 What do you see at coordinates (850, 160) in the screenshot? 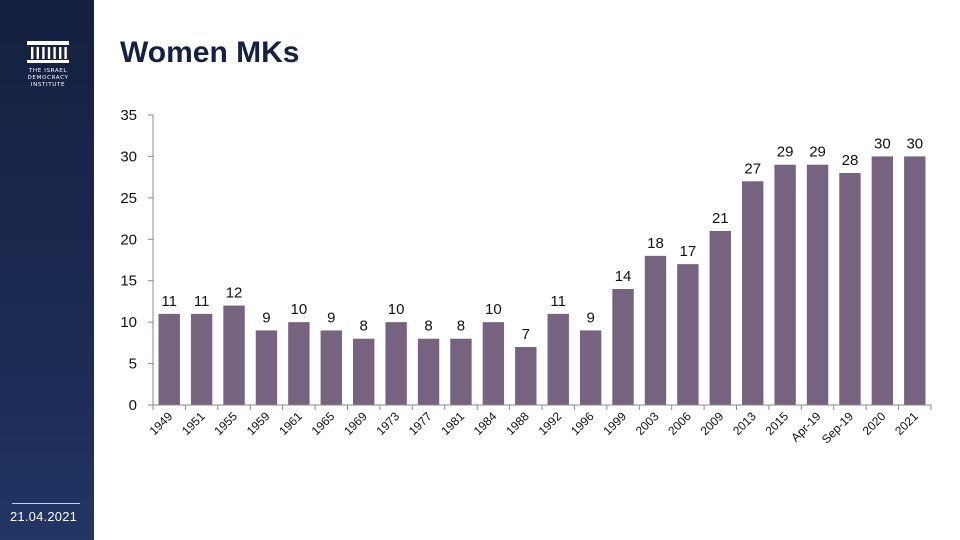
I see `data-label: 28` at bounding box center [850, 160].